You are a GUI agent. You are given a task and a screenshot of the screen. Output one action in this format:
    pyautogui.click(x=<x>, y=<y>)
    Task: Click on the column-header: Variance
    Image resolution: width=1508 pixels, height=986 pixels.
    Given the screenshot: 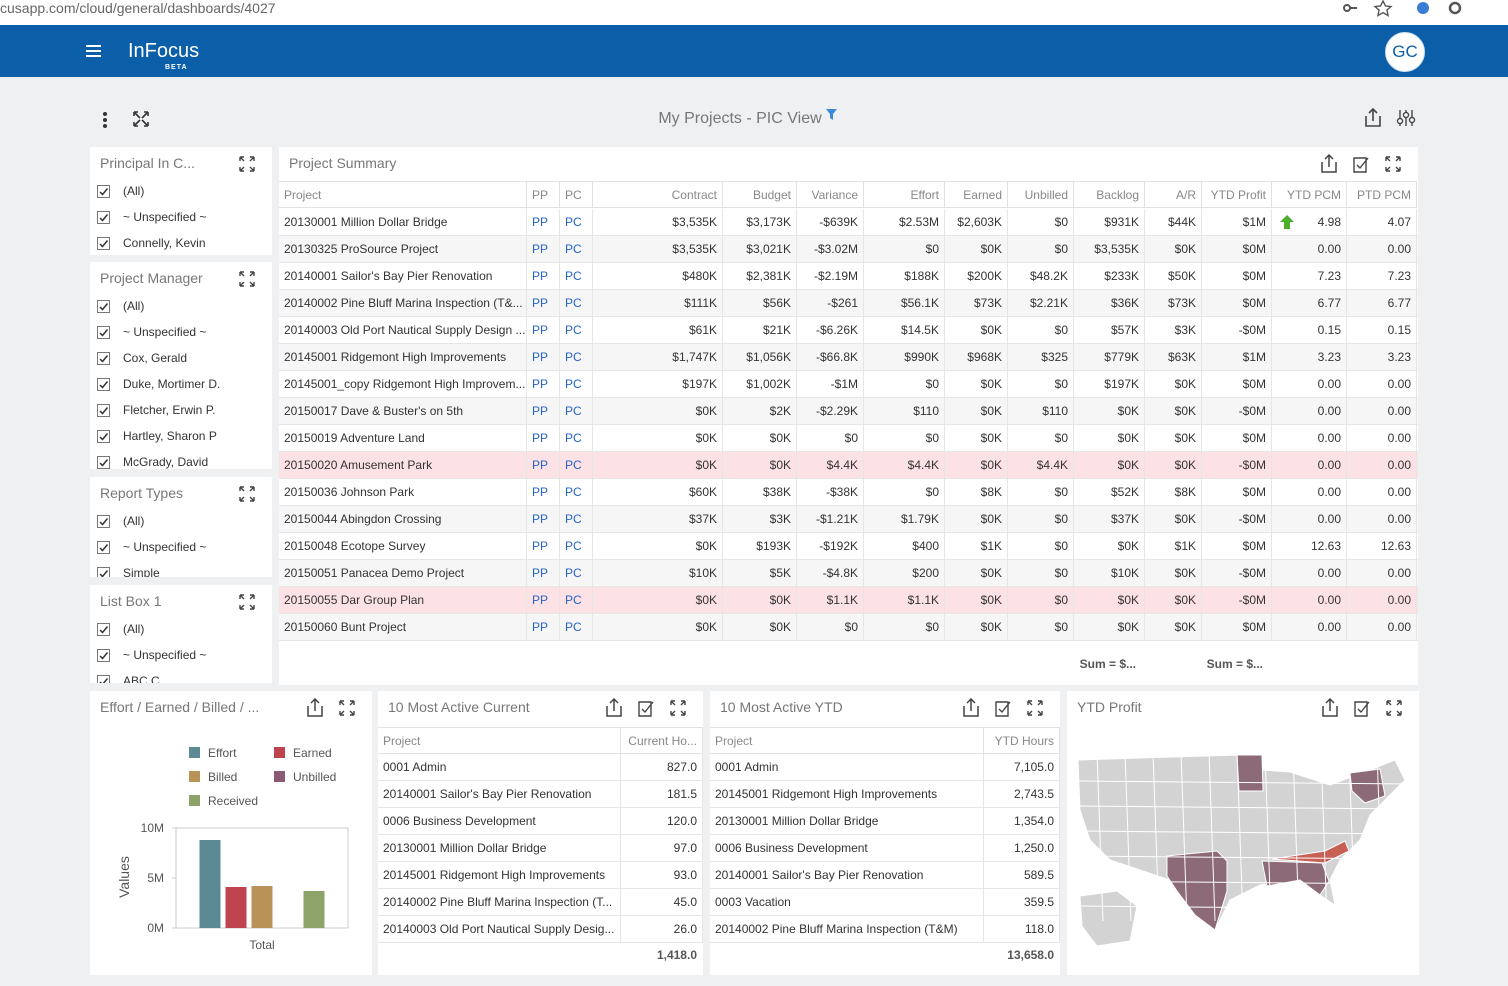 What is the action you would take?
    pyautogui.click(x=830, y=194)
    